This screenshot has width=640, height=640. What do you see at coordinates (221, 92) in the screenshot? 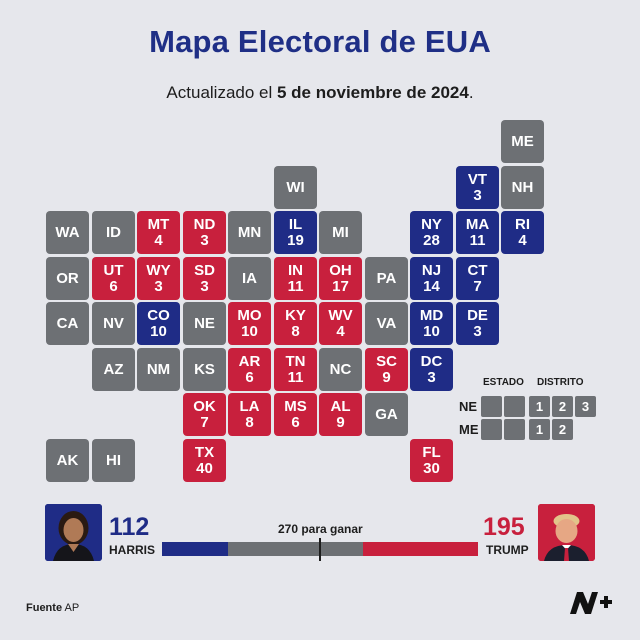
I see `subtitle-prefix: Actualizado el` at bounding box center [221, 92].